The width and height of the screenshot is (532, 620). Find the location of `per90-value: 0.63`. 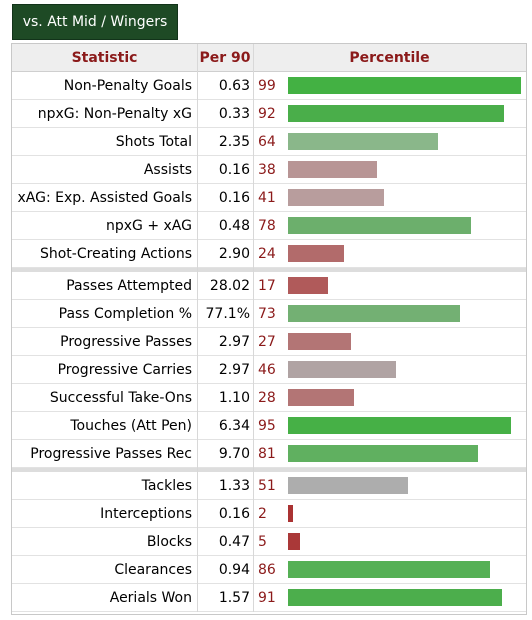

per90-value: 0.63 is located at coordinates (234, 86).